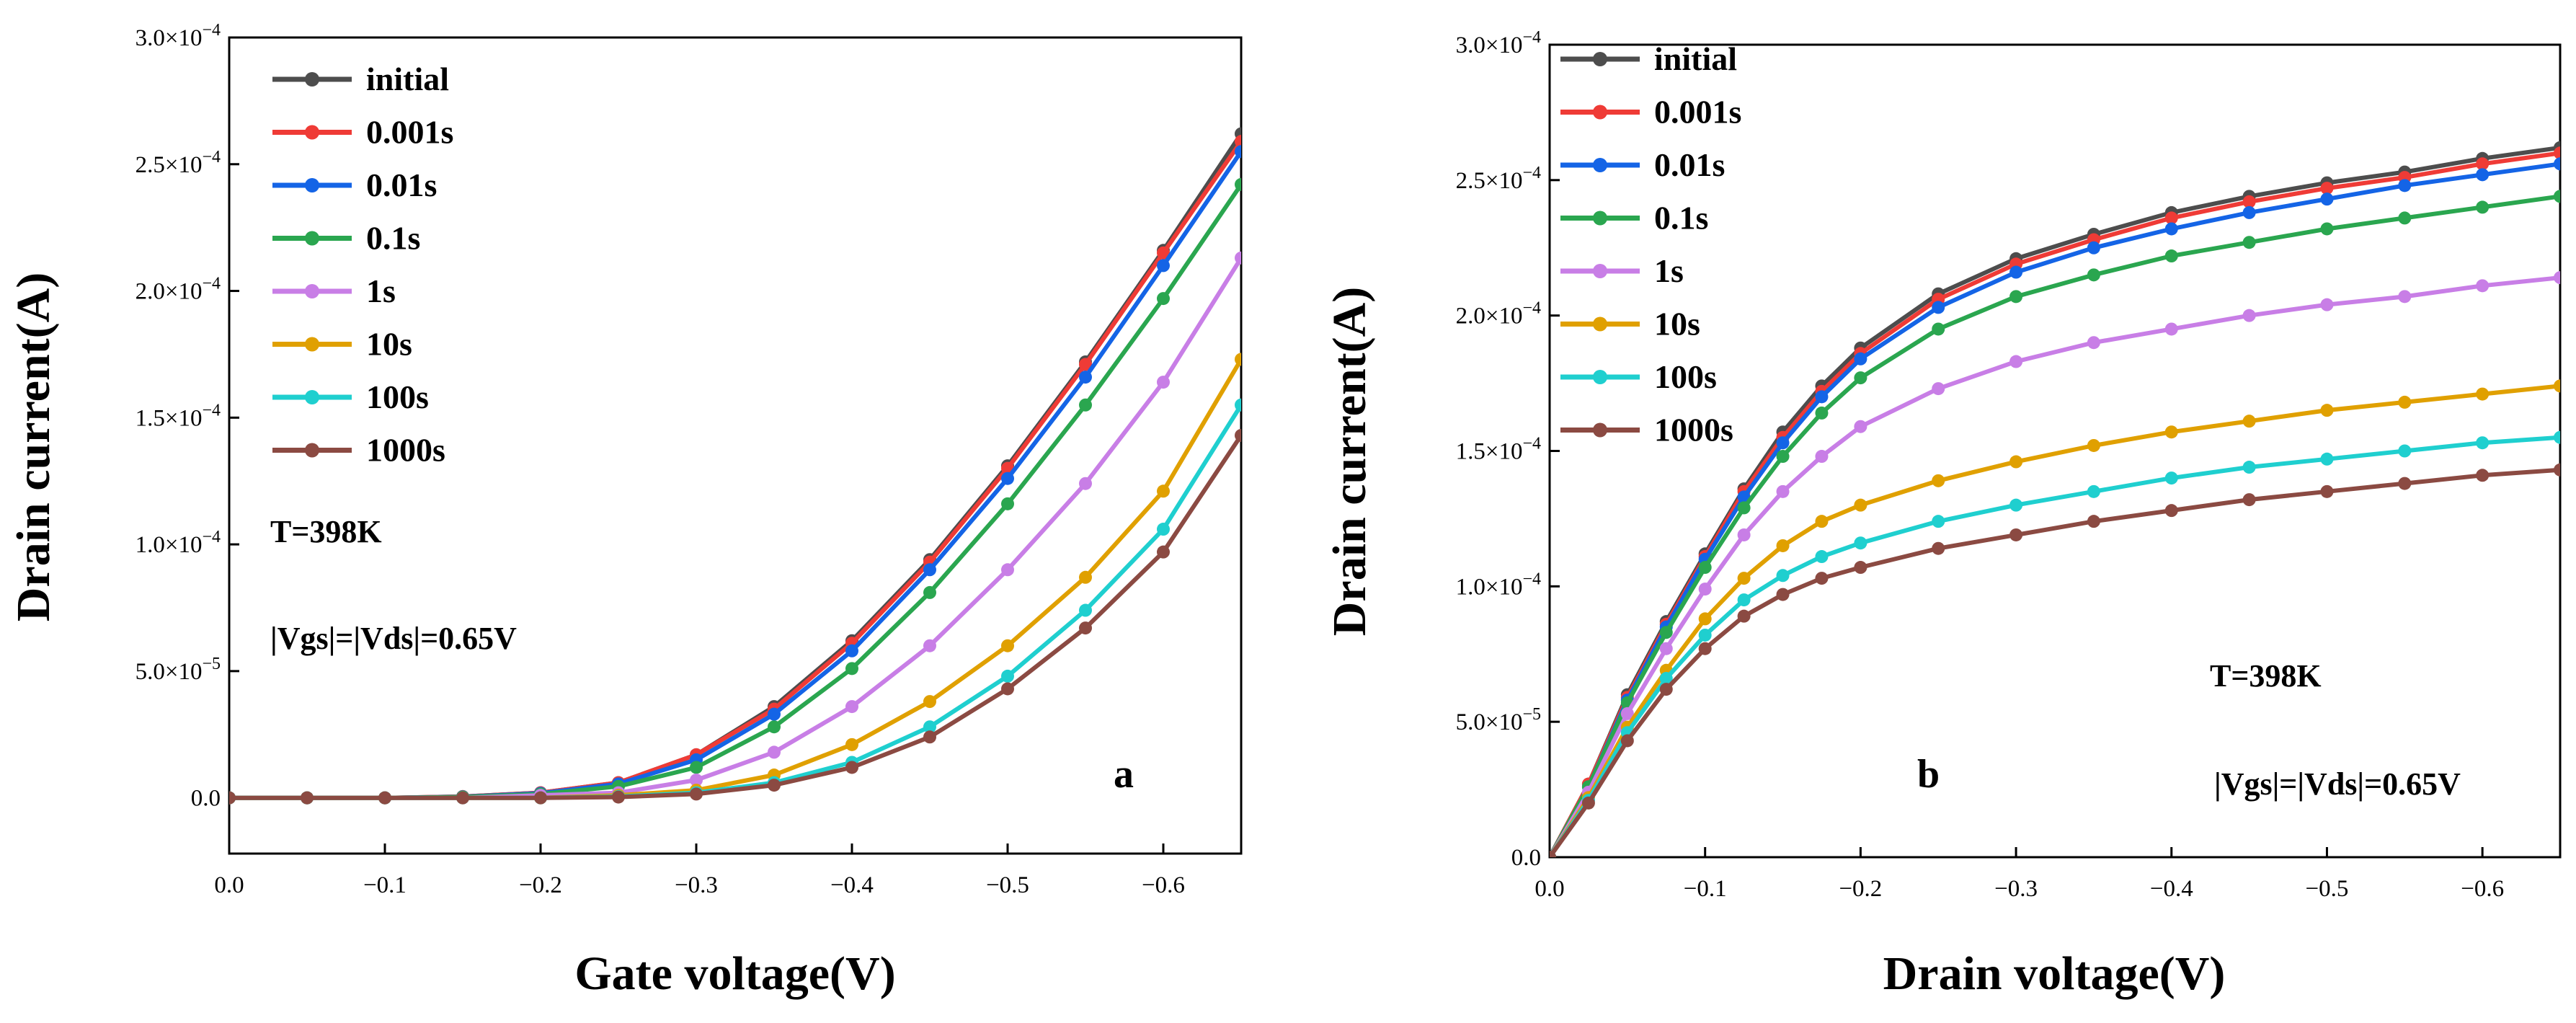 Image resolution: width=2576 pixels, height=1023 pixels. Describe the element at coordinates (1694, 430) in the screenshot. I see `legend-label: 1000s` at that location.